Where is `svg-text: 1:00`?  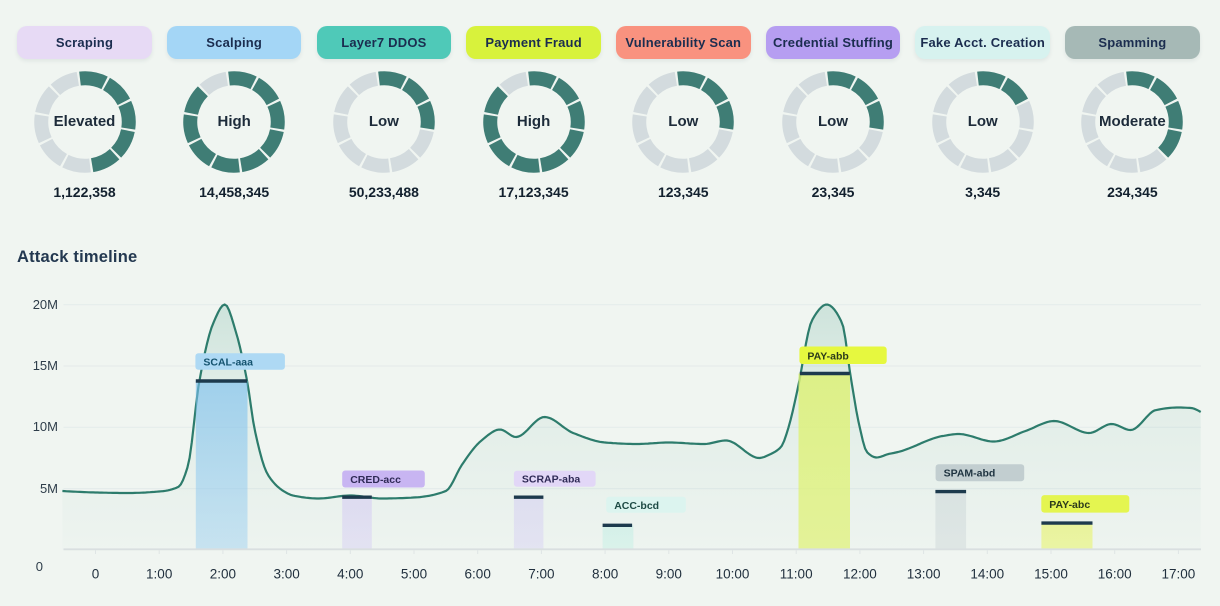
svg-text: 1:00 is located at coordinates (159, 574).